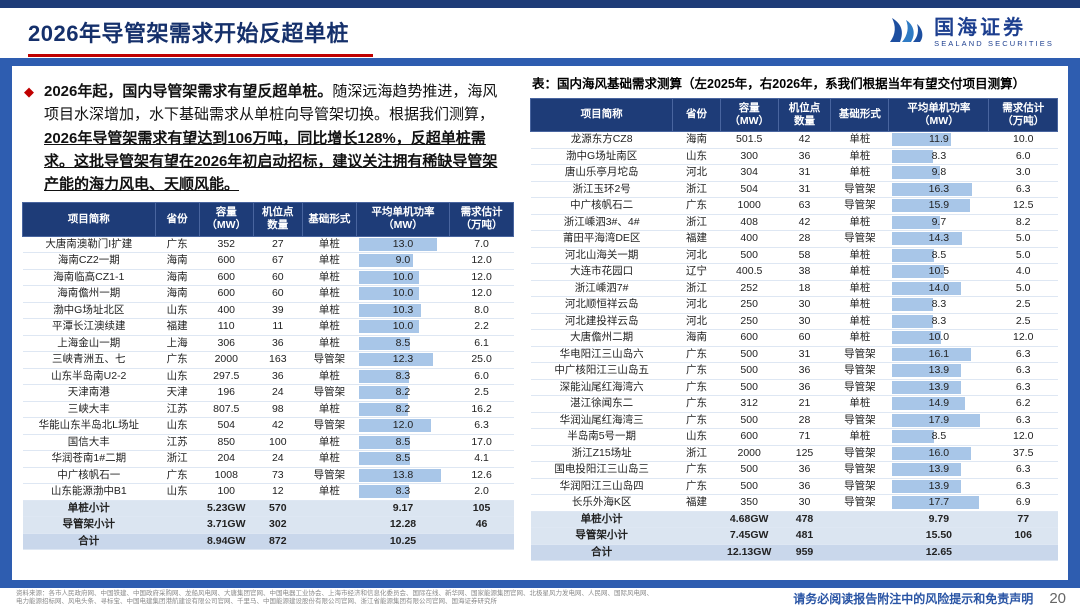  Describe the element at coordinates (794, 289) in the screenshot. I see `table-row: 浙江嵊泗7# 浙江 252 18 单桩 14.0 5.0` at that location.